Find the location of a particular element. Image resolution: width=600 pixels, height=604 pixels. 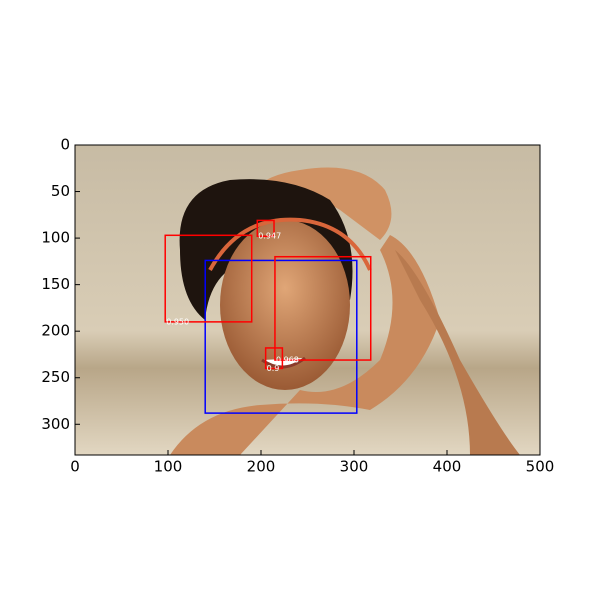

y-tick-label: 250 is located at coordinates (55, 377).